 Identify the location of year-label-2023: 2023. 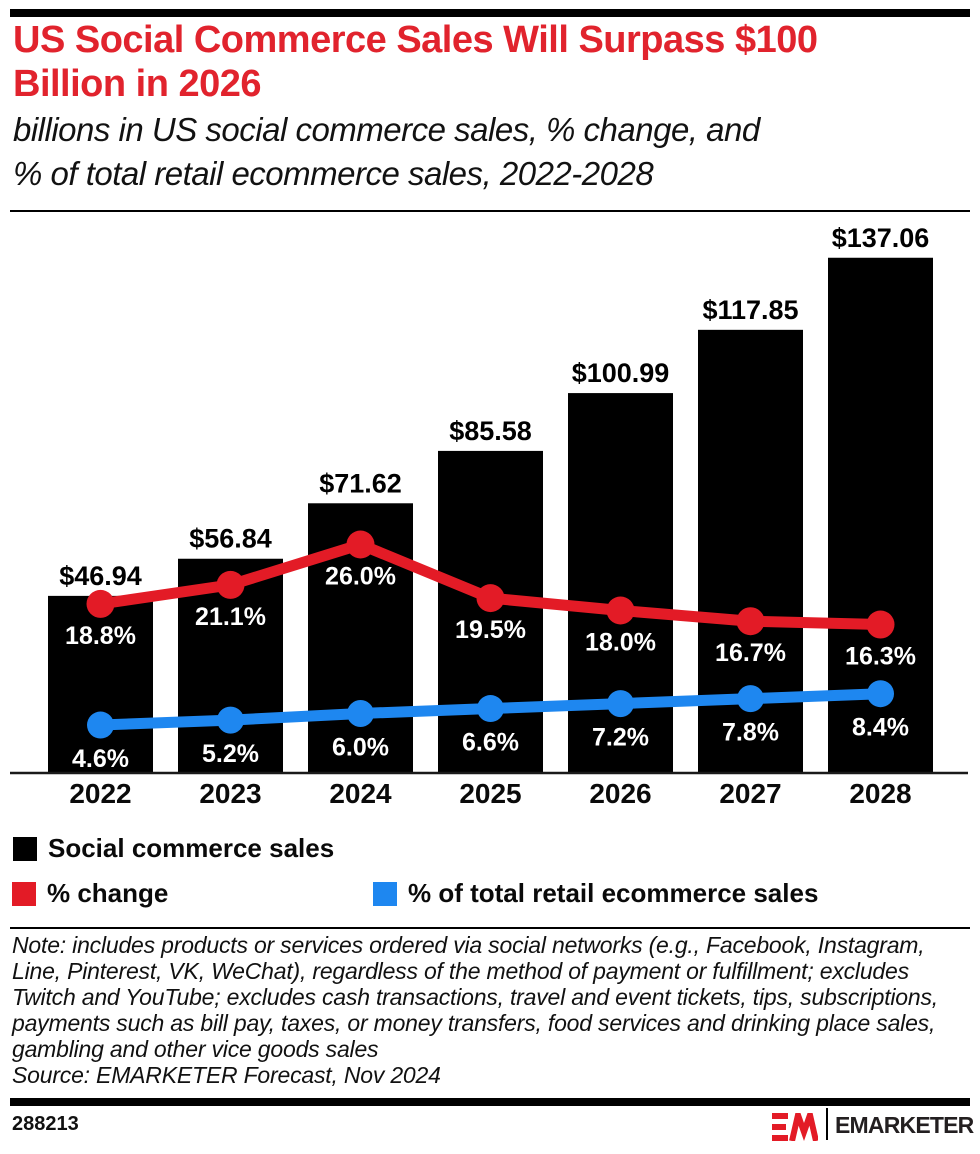
(230, 793).